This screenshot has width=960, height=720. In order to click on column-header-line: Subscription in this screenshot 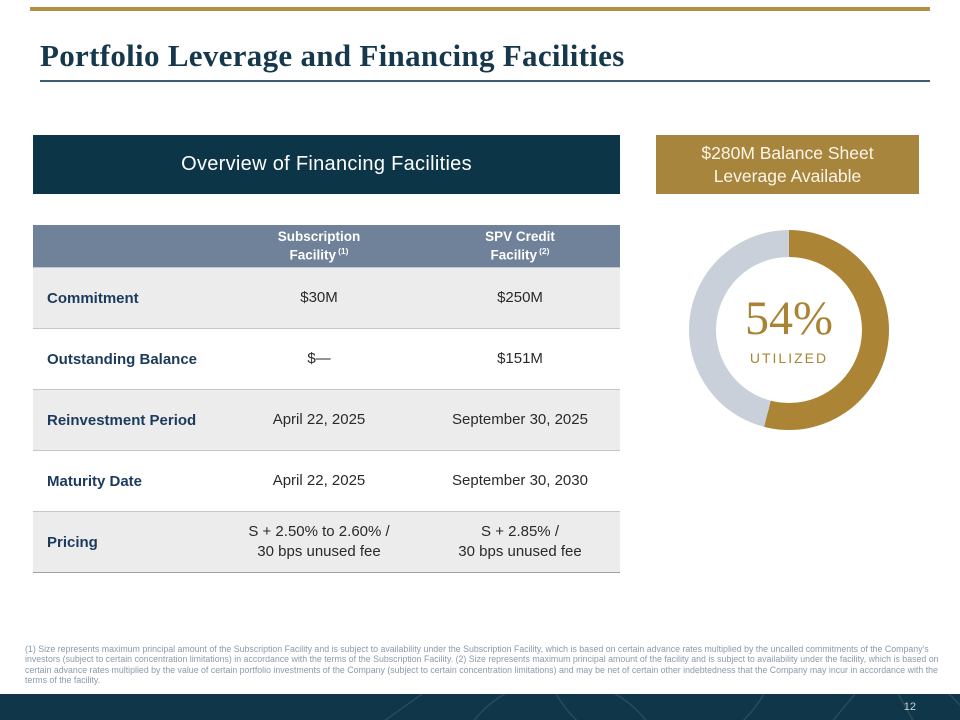, I will do `click(319, 237)`.